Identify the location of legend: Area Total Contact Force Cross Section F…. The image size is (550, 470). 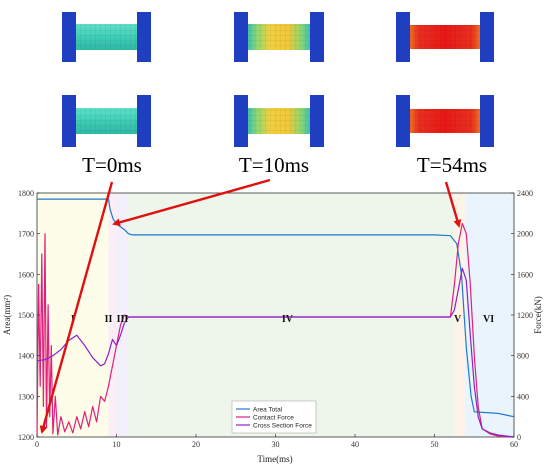
(274, 417).